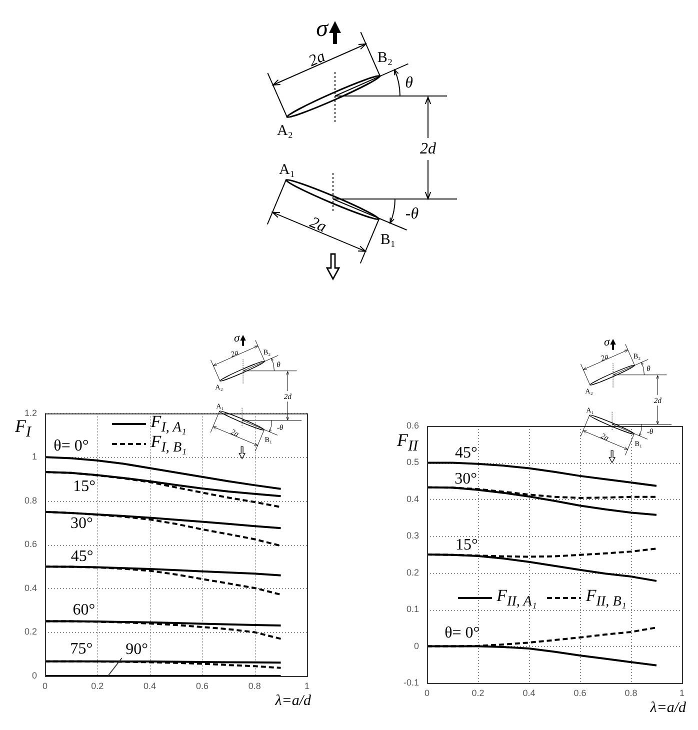 This screenshot has height=730, width=698. Describe the element at coordinates (137, 649) in the screenshot. I see `annotation: 90°` at that location.